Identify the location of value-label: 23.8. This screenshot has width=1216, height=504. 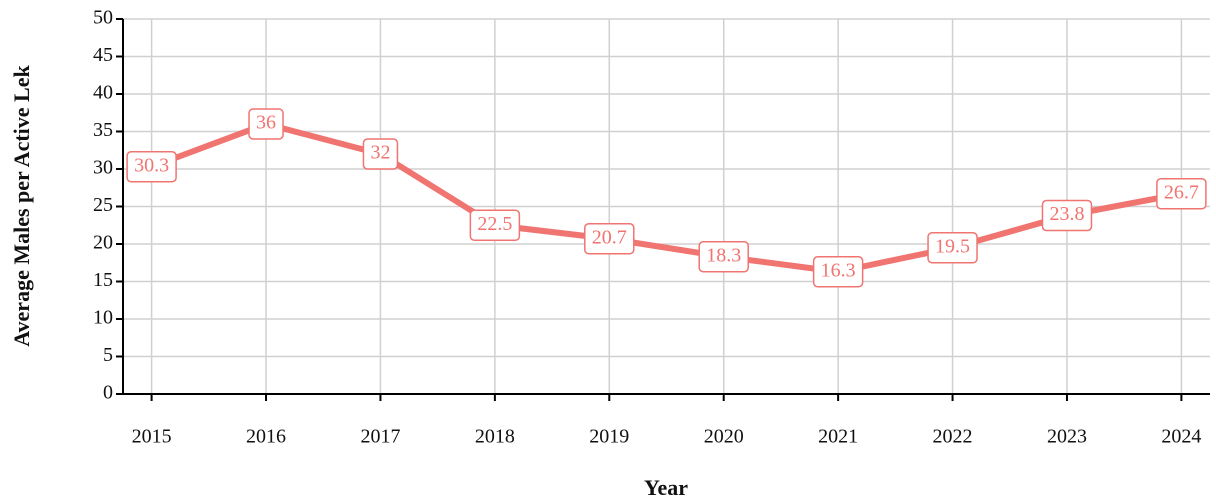
(1066, 214).